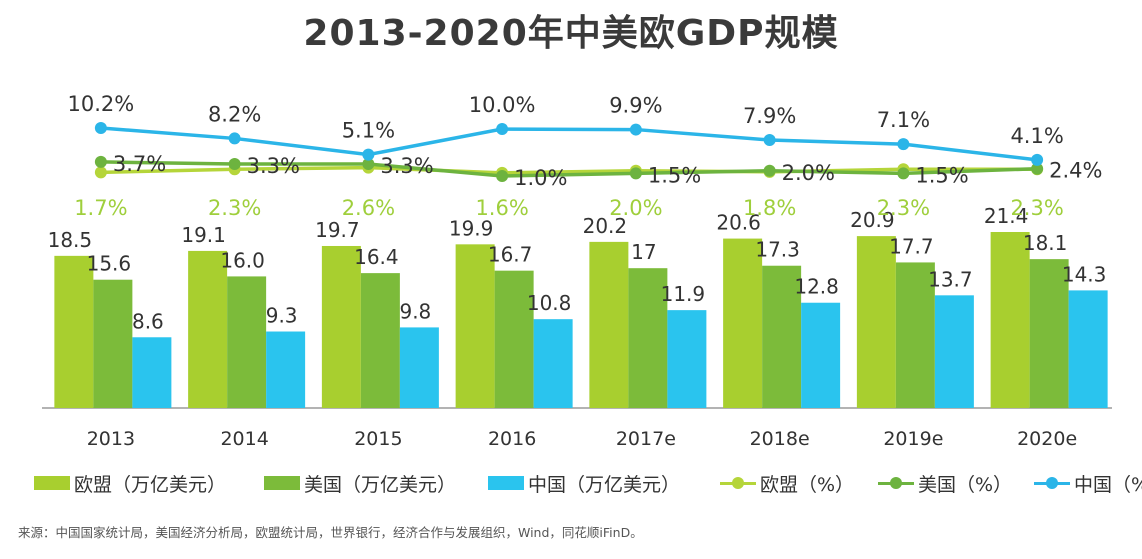  What do you see at coordinates (569, 144) in the screenshot?
I see `line-cn` at bounding box center [569, 144].